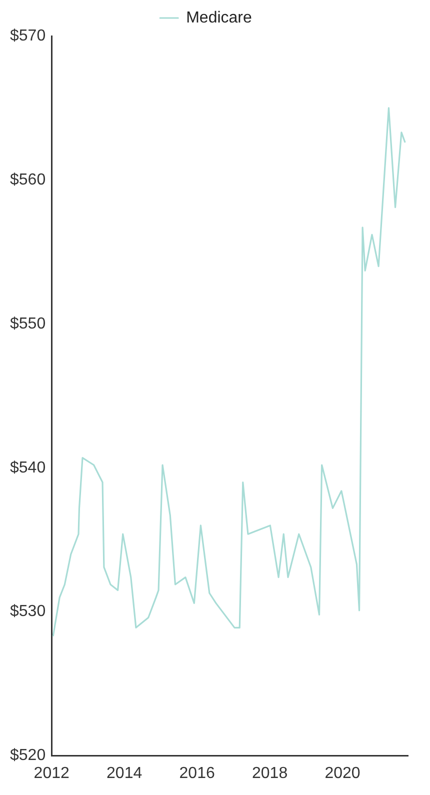 The height and width of the screenshot is (795, 430). I want to click on y-tick-label: $560, so click(28, 179).